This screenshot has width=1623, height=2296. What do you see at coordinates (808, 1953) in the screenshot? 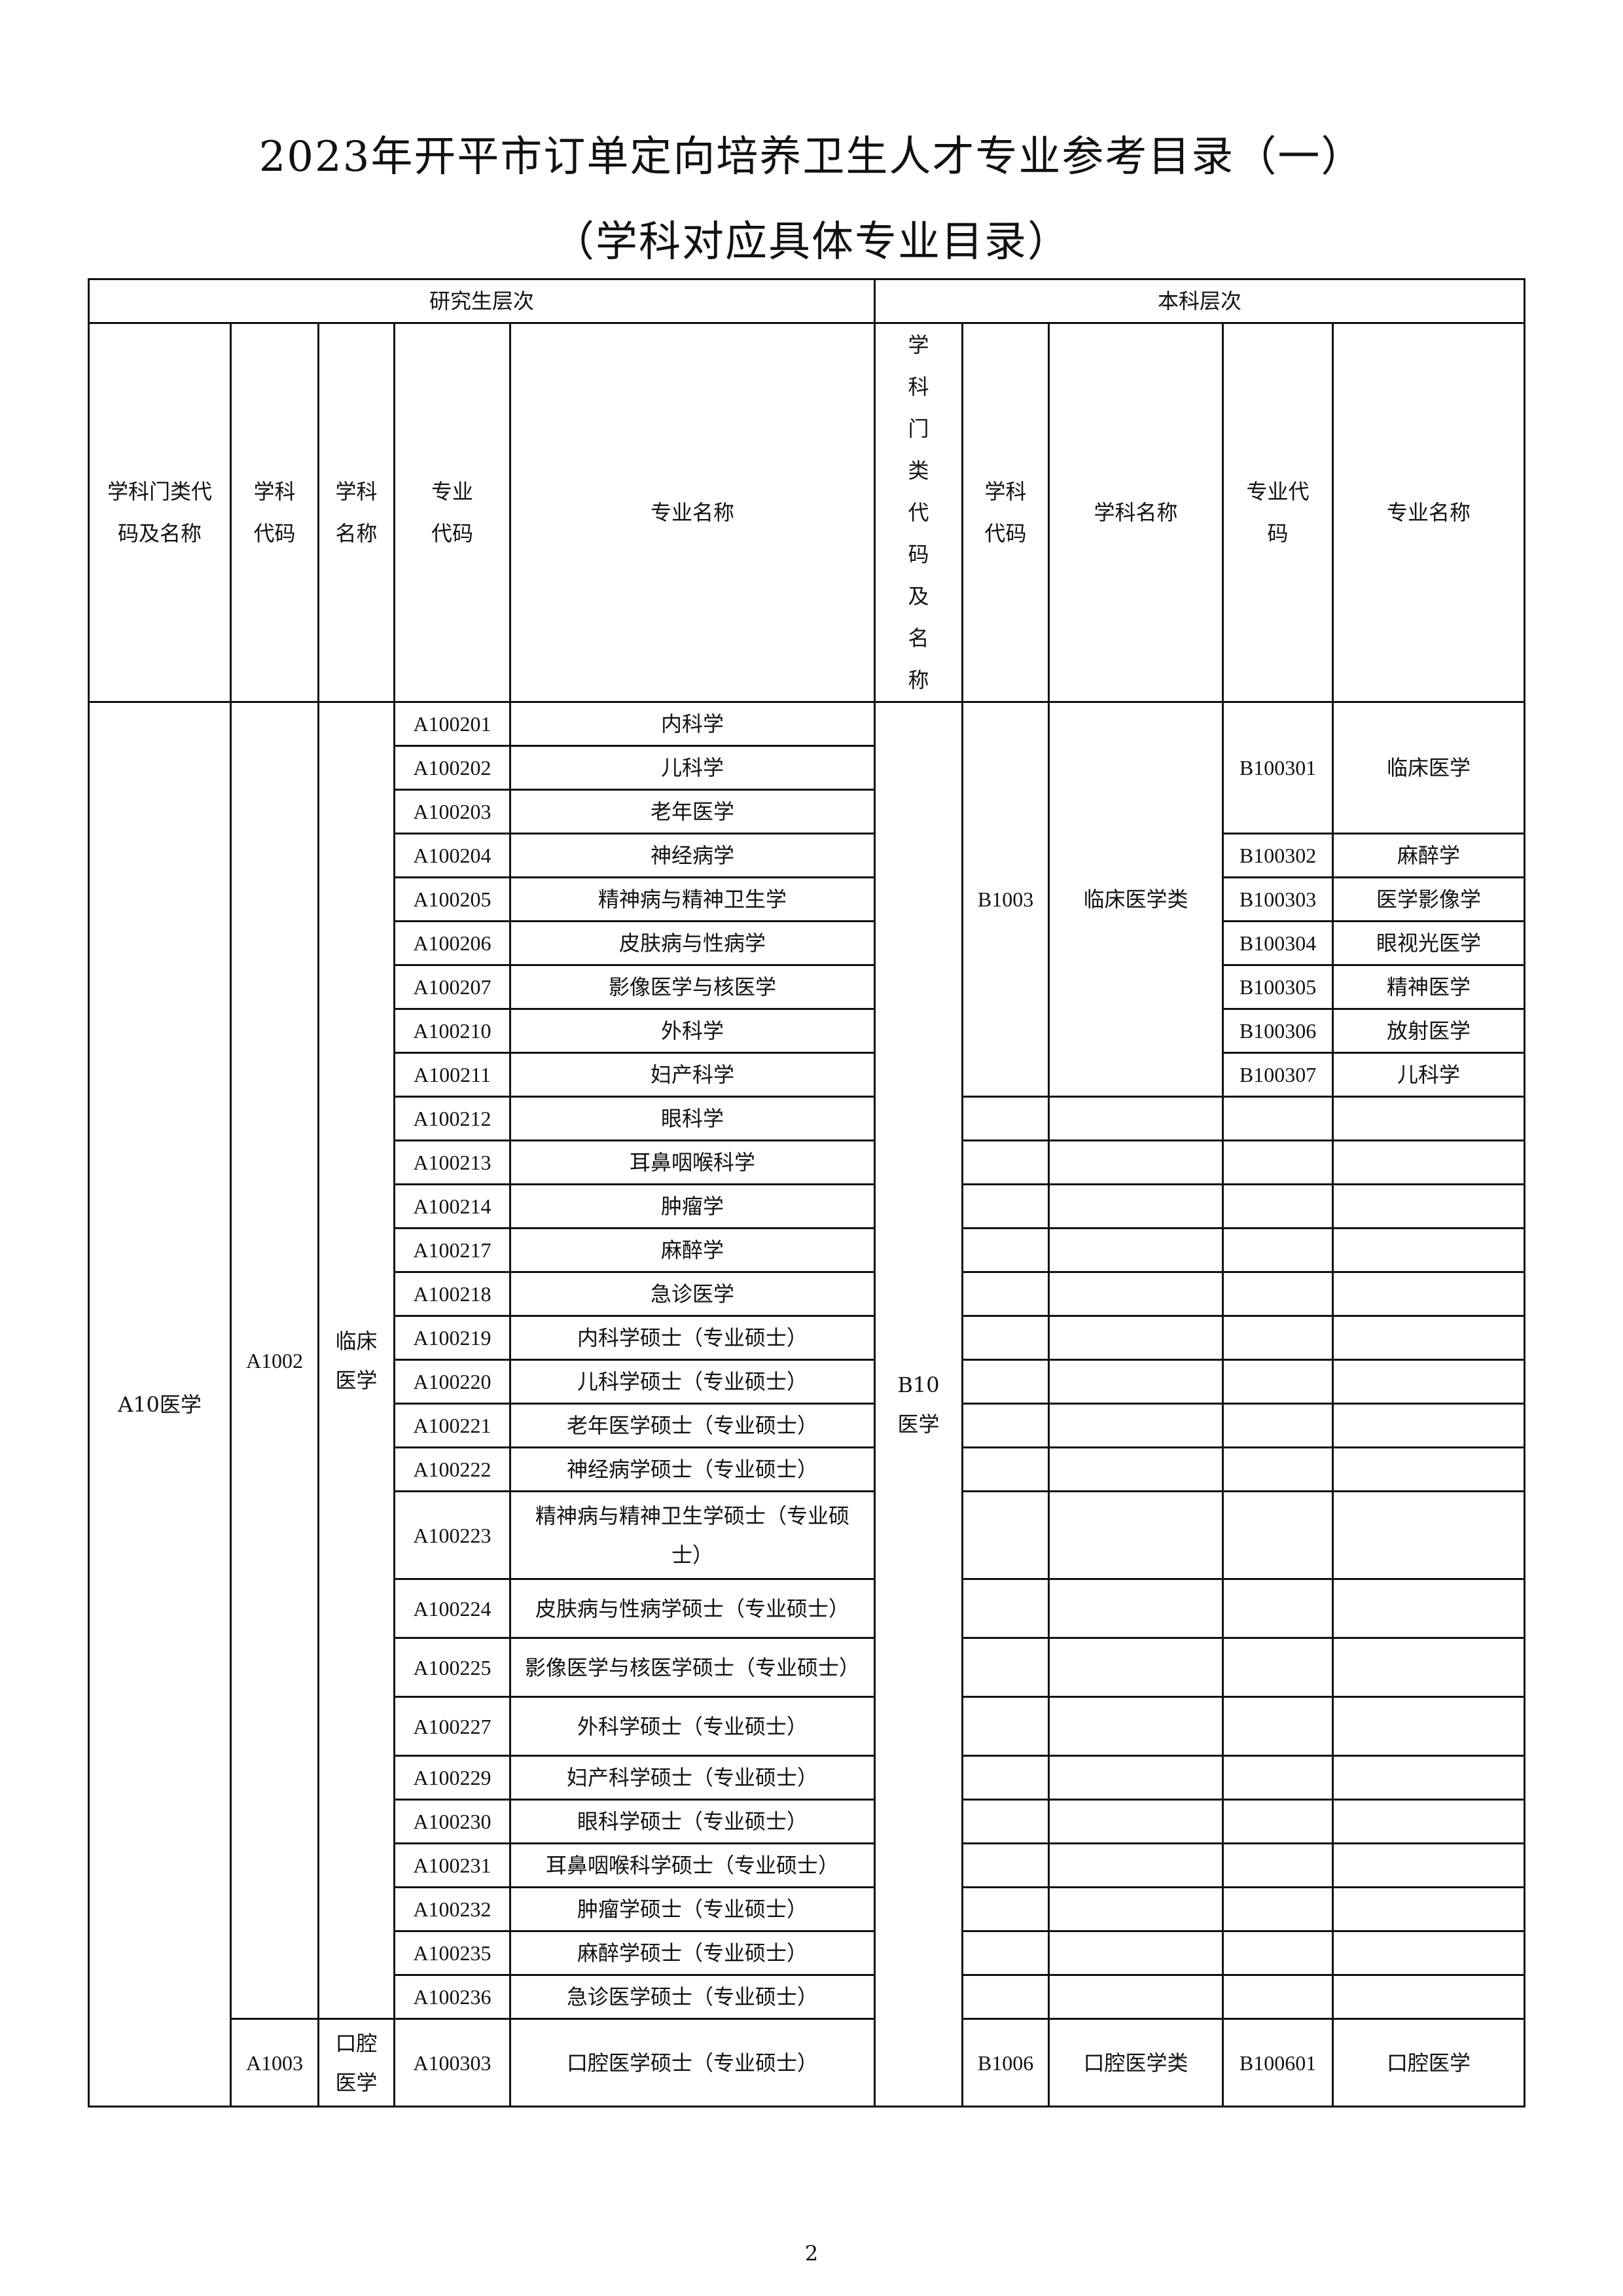
I see `table-row: A100235 麻醉学硕士（专业硕士）` at bounding box center [808, 1953].